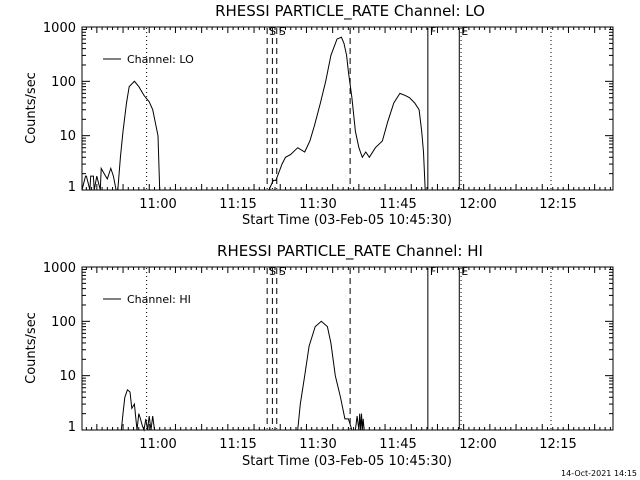 The width and height of the screenshot is (640, 480). I want to click on y-ticks-lo: 1000 100 10 1, so click(59, 108).